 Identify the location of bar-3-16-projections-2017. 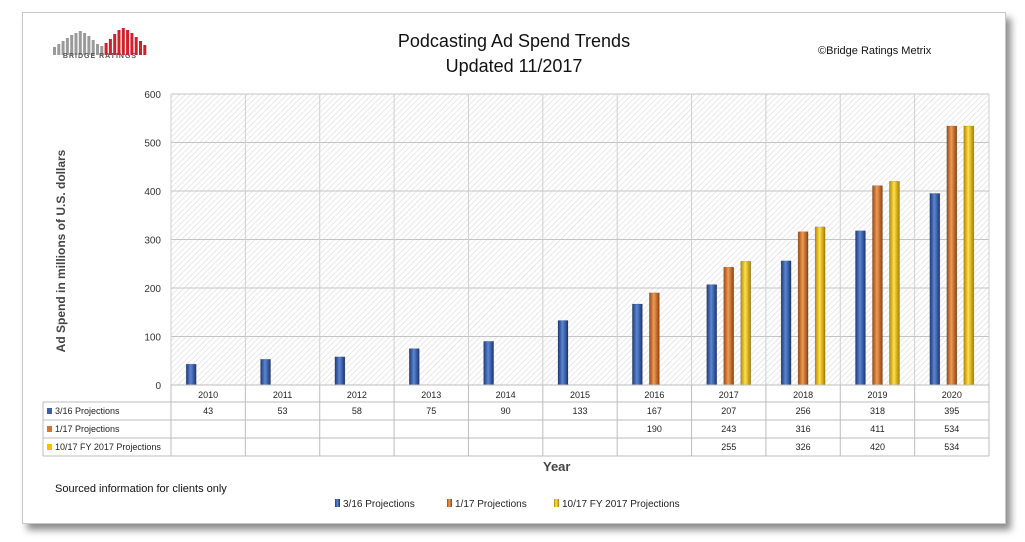
(711, 335).